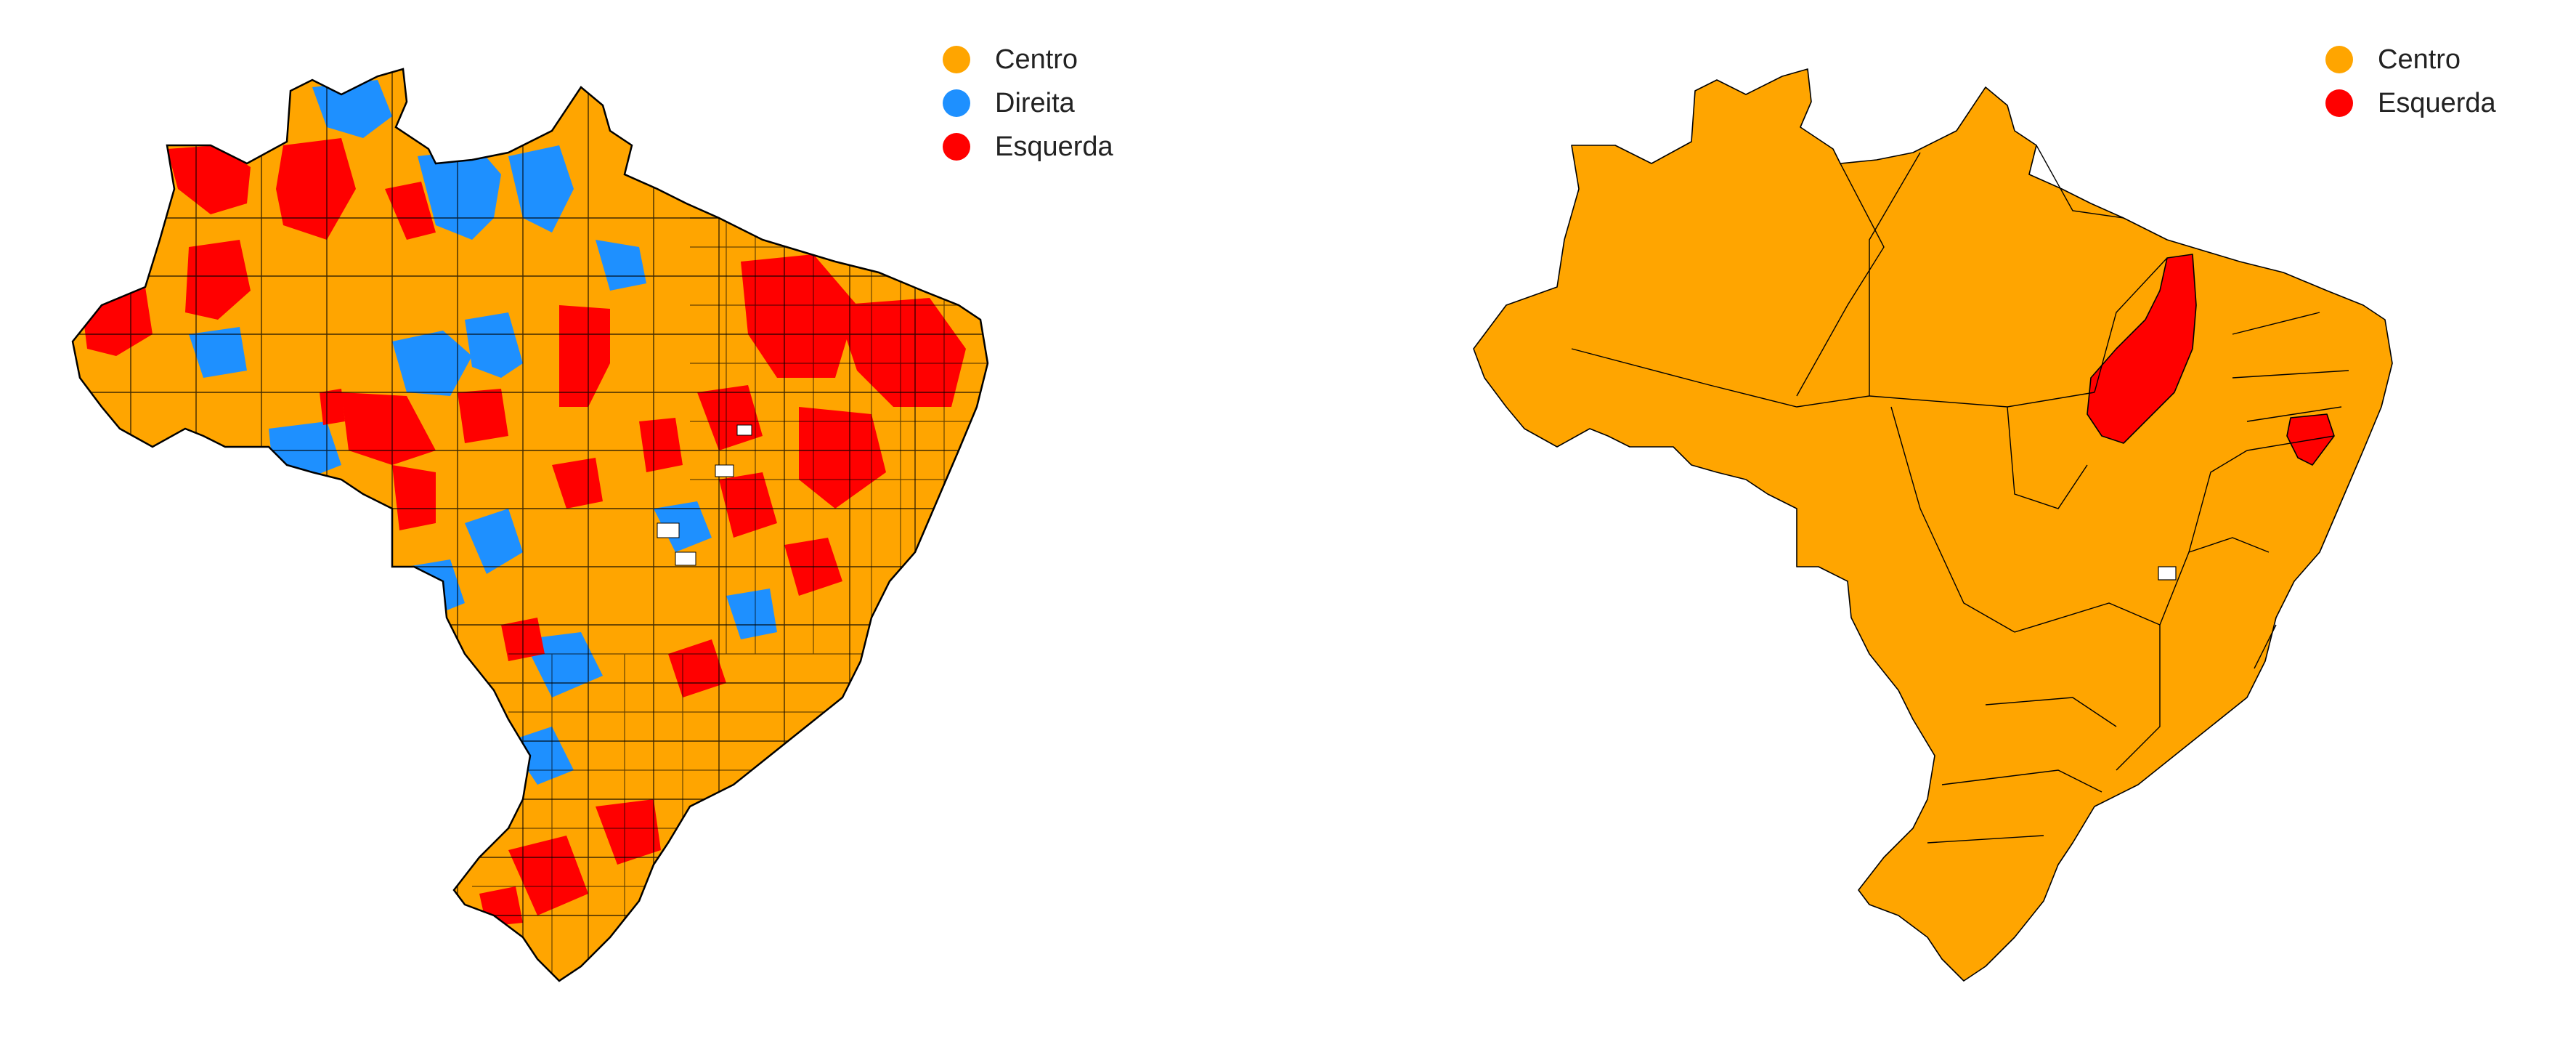  I want to click on federal-district, so click(2167, 574).